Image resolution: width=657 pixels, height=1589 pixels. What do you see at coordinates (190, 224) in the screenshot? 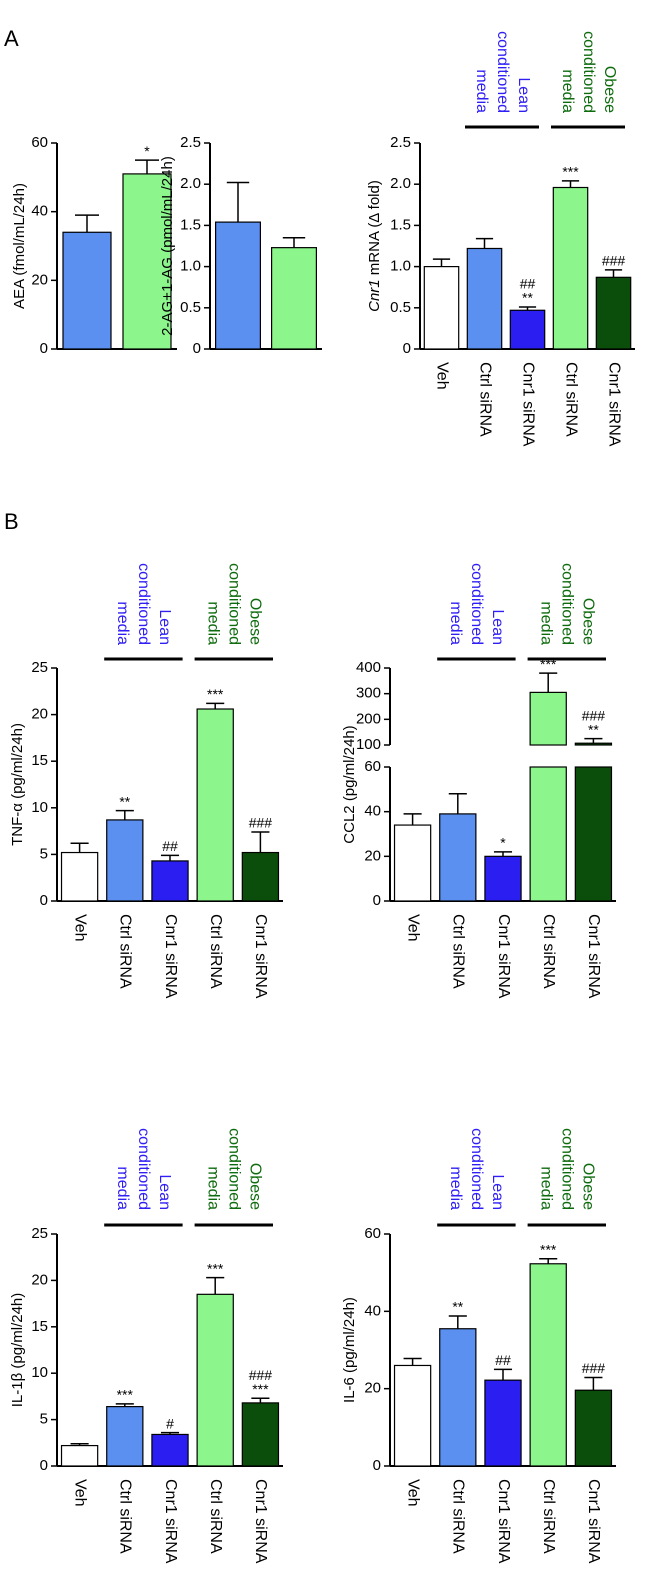
I see `y-tick-label: 1.5` at bounding box center [190, 224].